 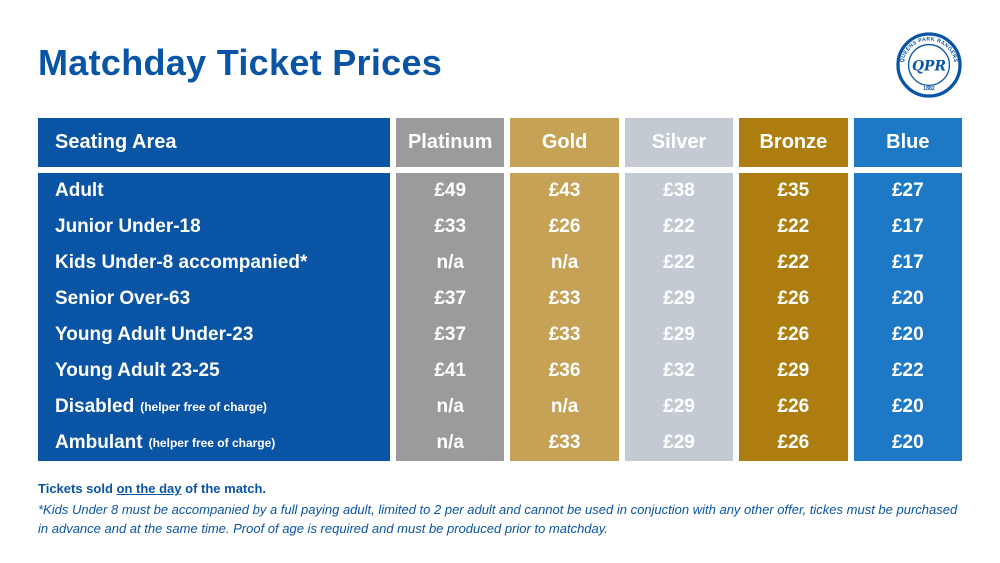 I want to click on note-text: of the match., so click(x=224, y=488).